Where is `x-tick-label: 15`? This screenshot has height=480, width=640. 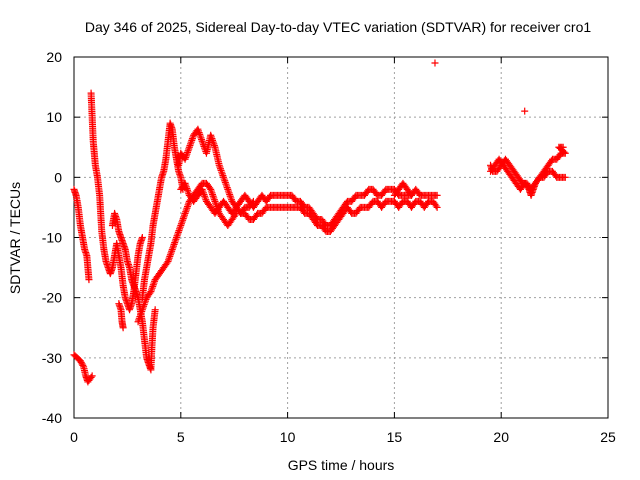
x-tick-label: 15 is located at coordinates (395, 437).